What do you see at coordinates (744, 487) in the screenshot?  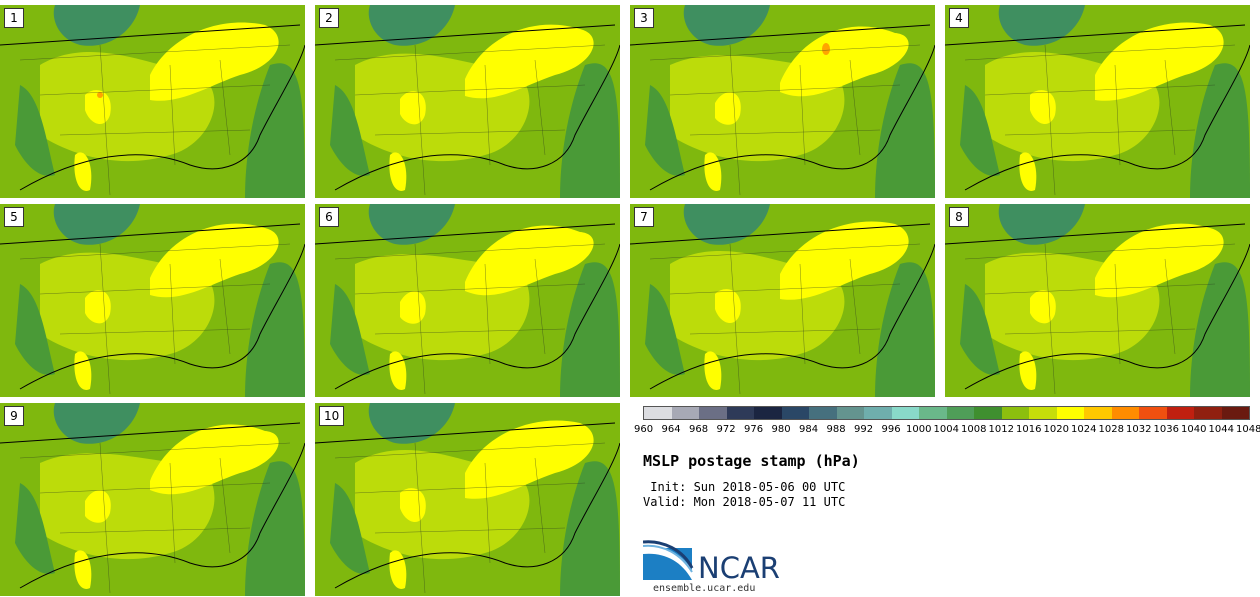 I see `init-time: Init: Sun 2018-05-06 00 UTC` at bounding box center [744, 487].